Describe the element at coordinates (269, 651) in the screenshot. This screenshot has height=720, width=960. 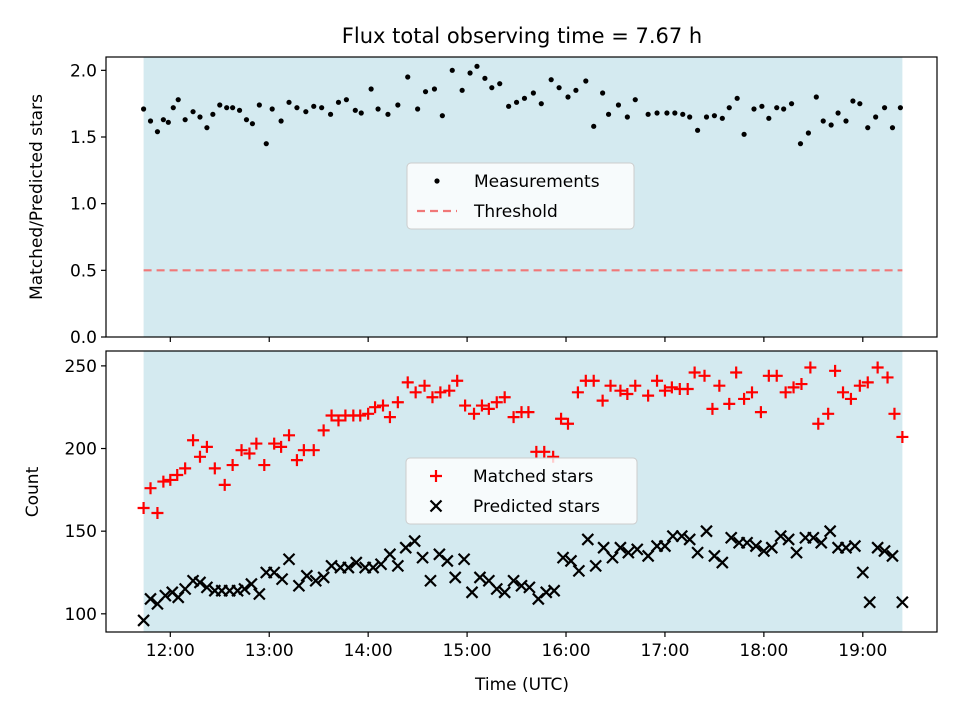
I see `x-tick-label: 13:00` at that location.